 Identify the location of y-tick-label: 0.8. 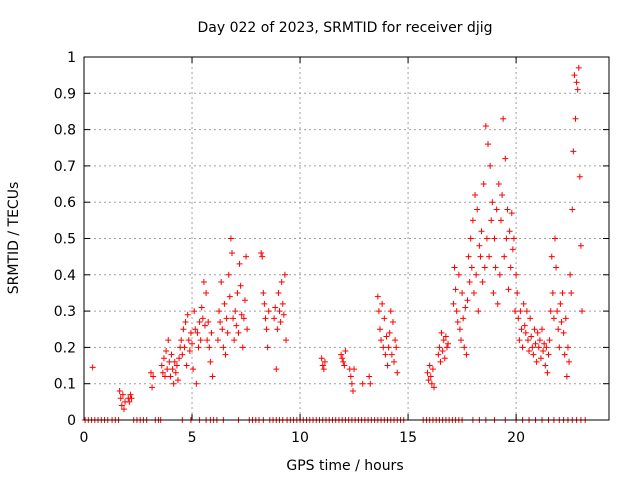
(65, 131).